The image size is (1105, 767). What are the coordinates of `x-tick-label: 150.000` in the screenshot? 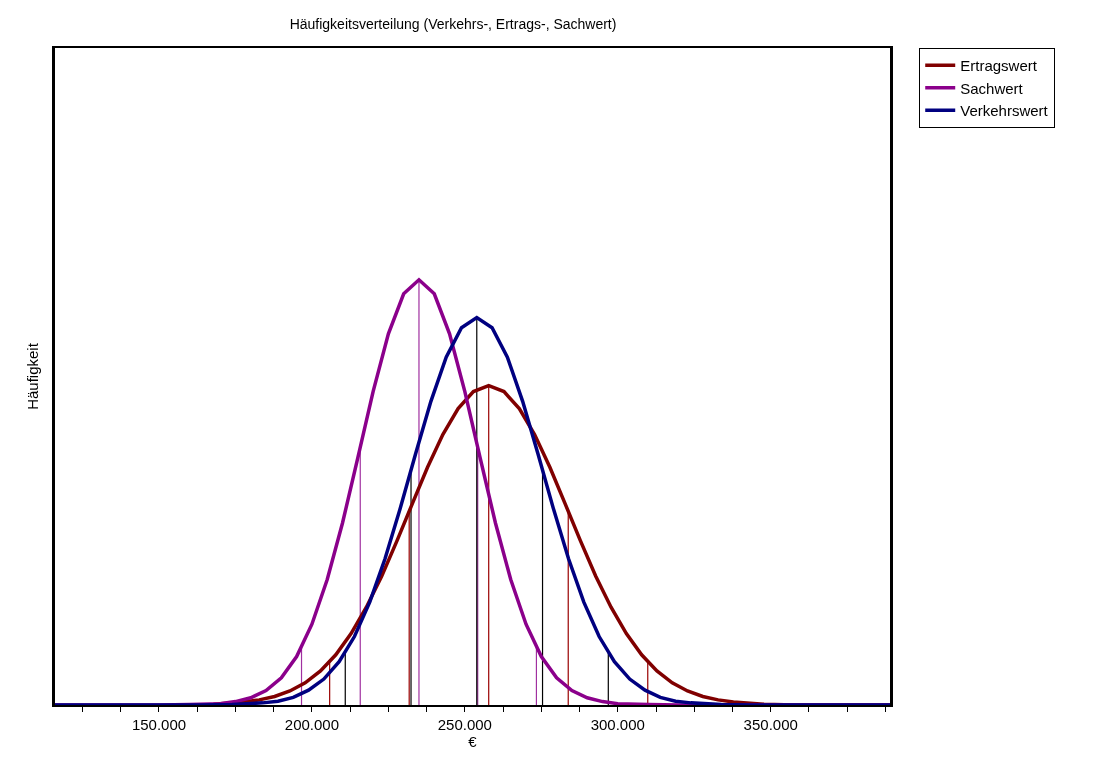 It's located at (159, 724).